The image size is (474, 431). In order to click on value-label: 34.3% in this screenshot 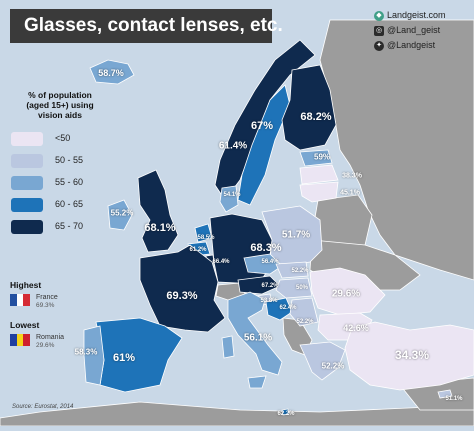, I will do `click(412, 355)`.